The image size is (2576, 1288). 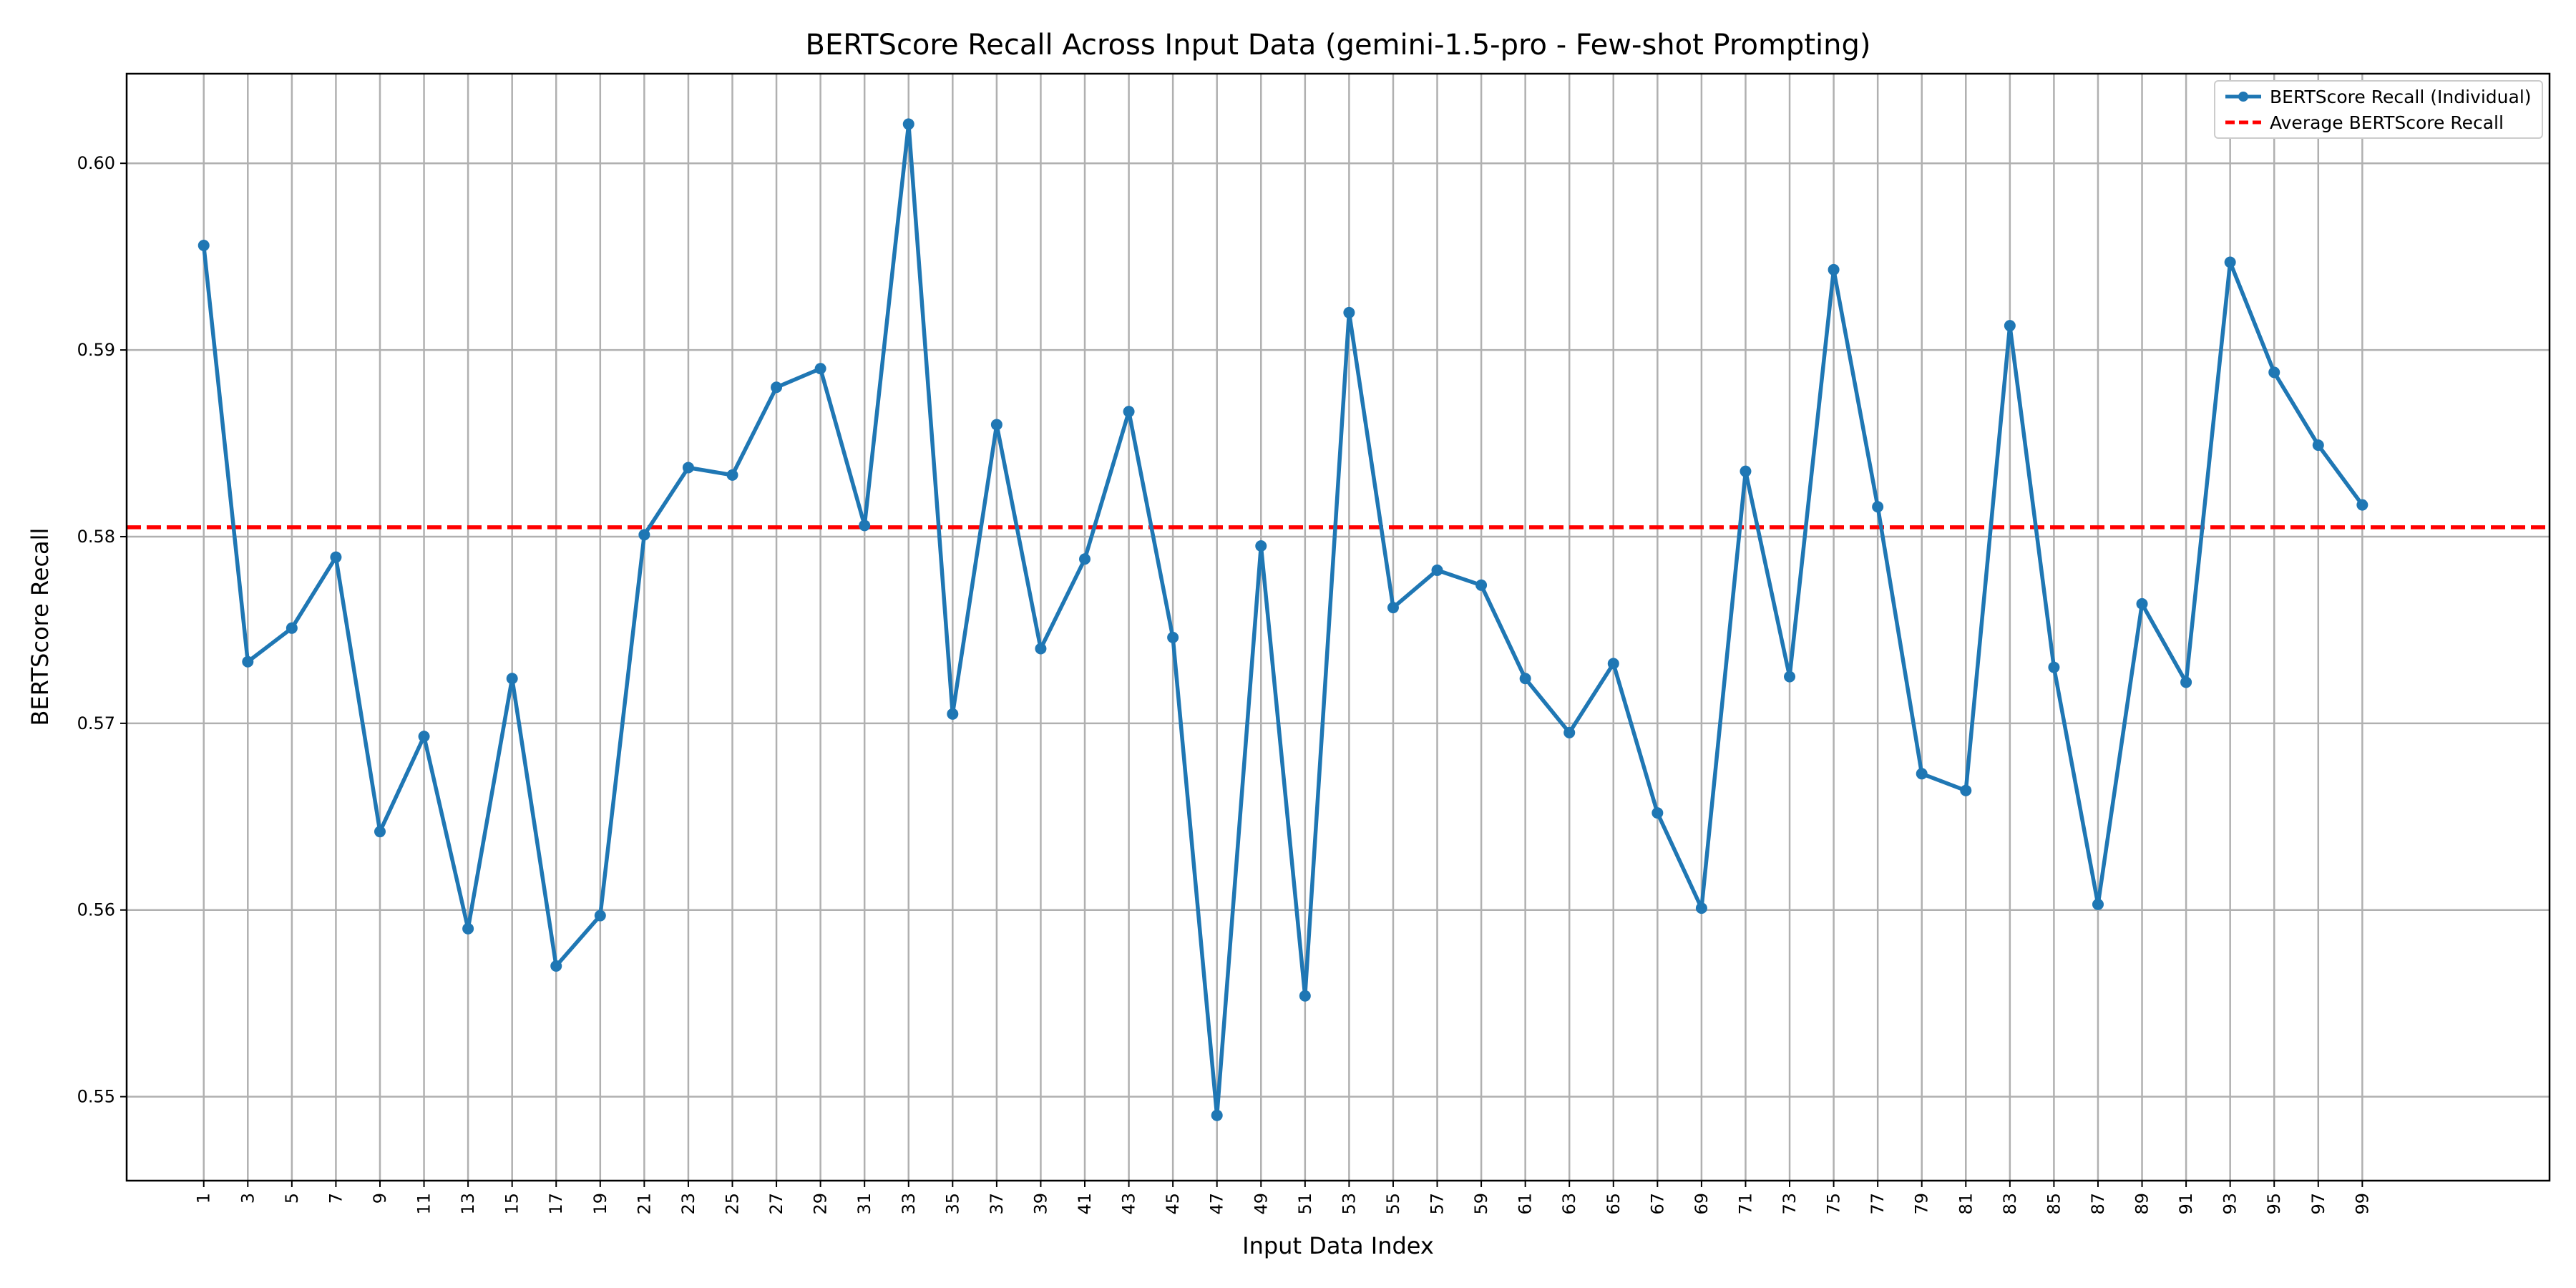 I want to click on x-tick-label: 5, so click(x=292, y=1198).